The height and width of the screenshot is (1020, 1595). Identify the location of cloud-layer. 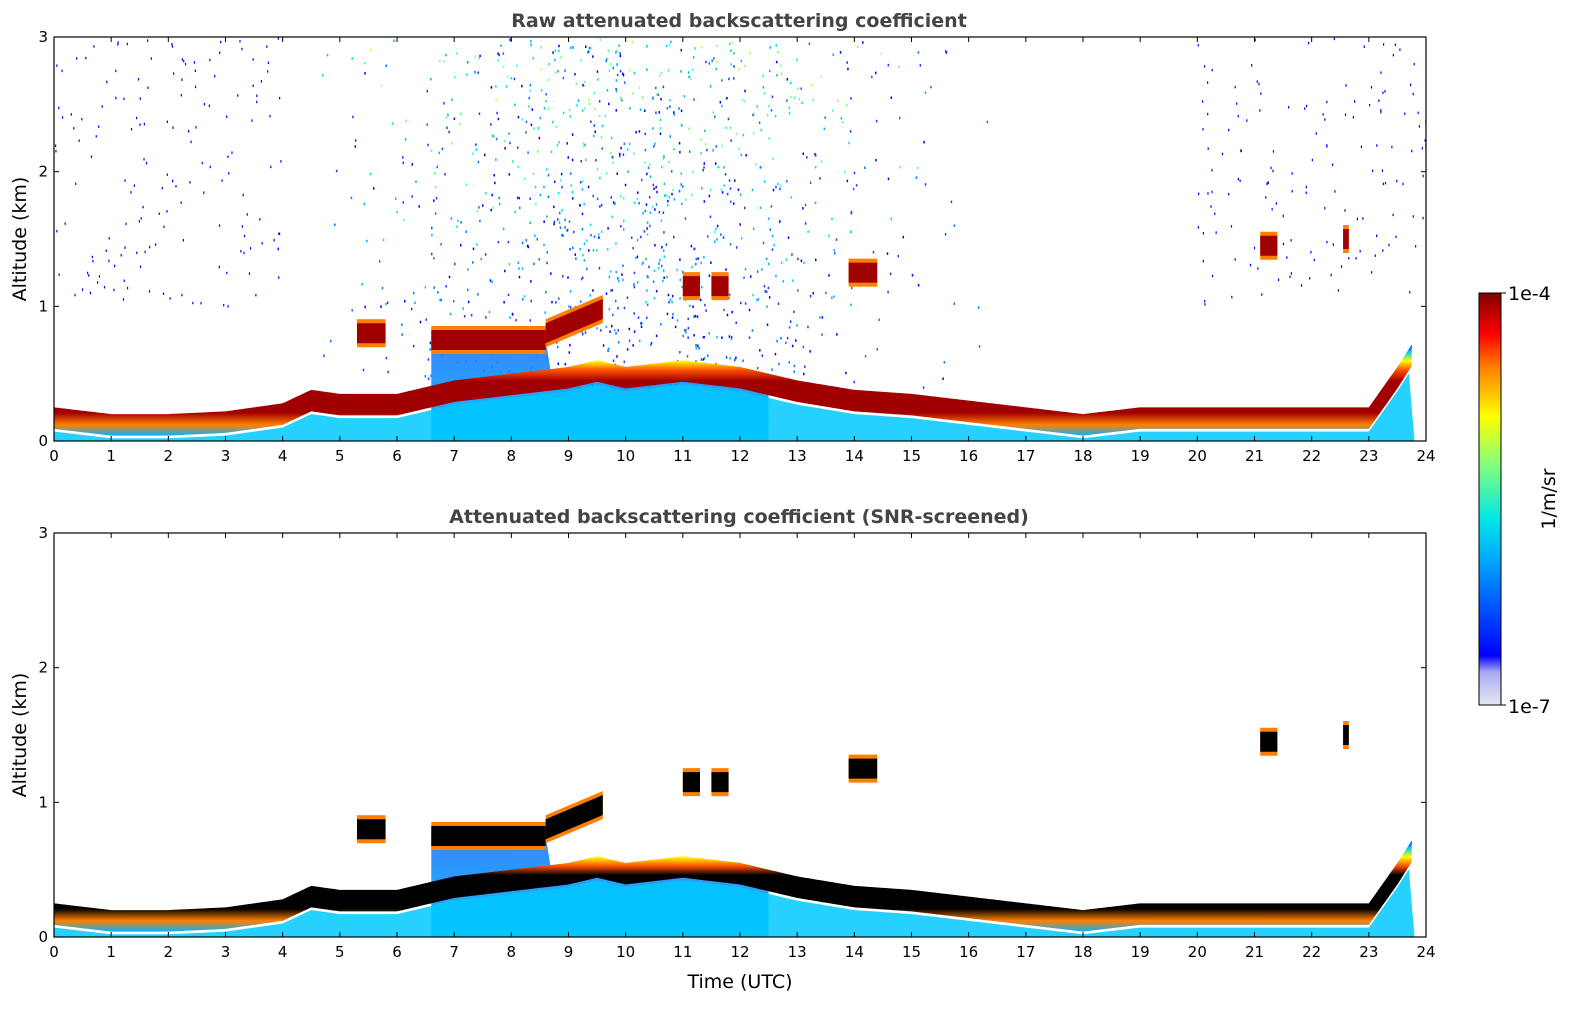
(863, 272).